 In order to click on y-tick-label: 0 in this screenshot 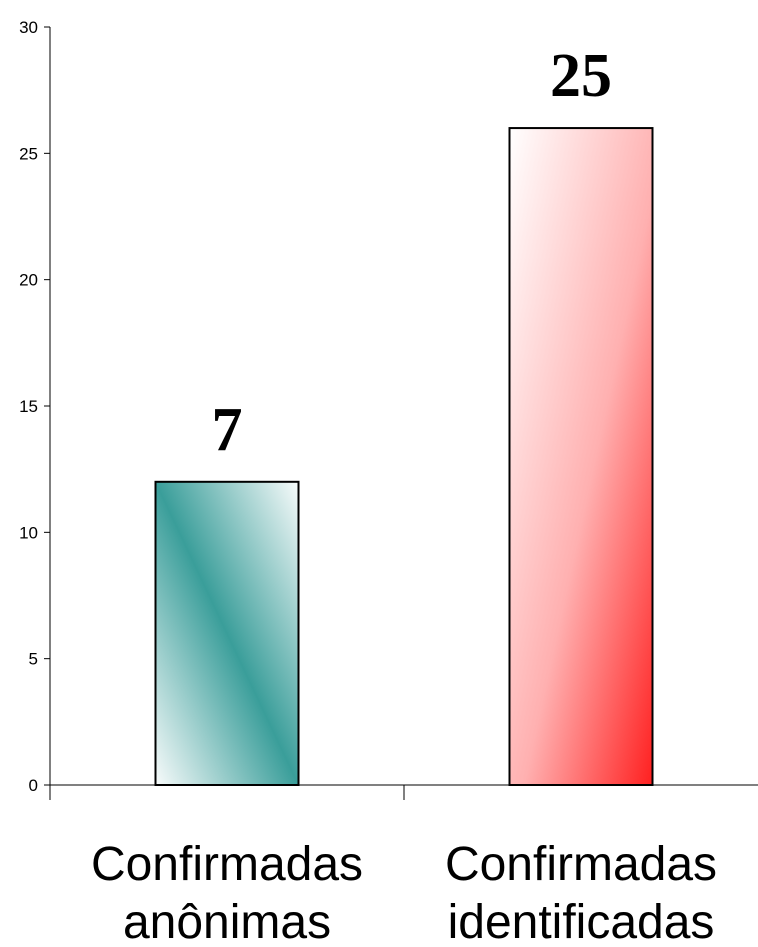, I will do `click(33, 785)`.